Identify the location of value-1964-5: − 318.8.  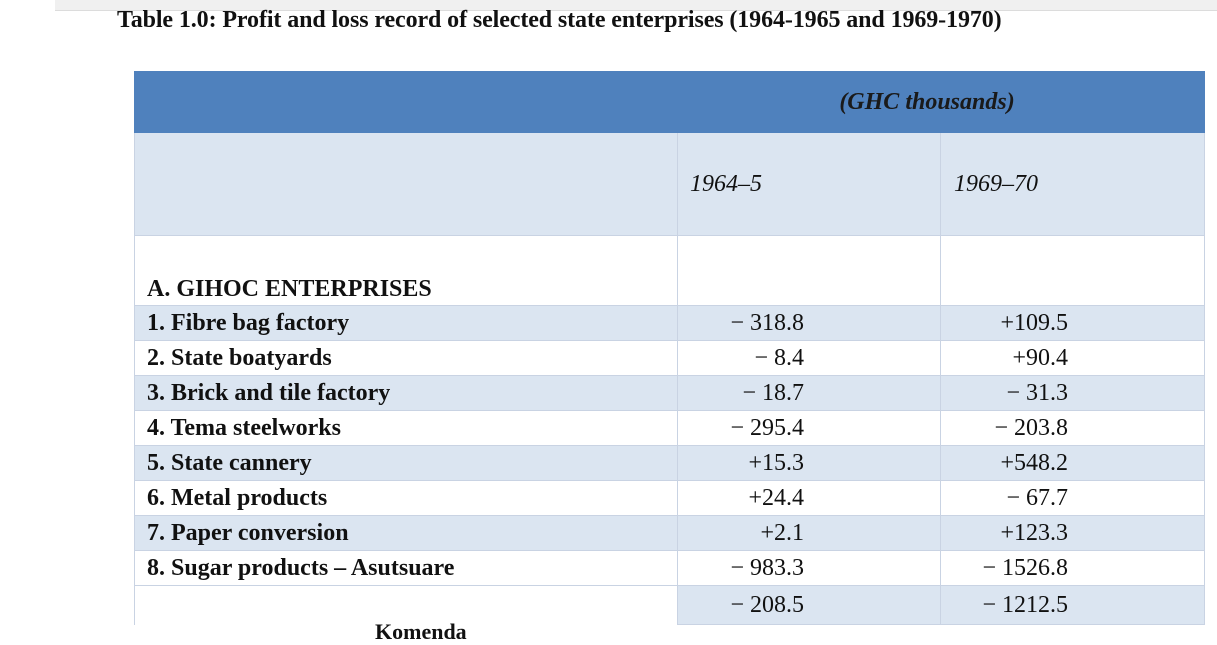
(809, 323).